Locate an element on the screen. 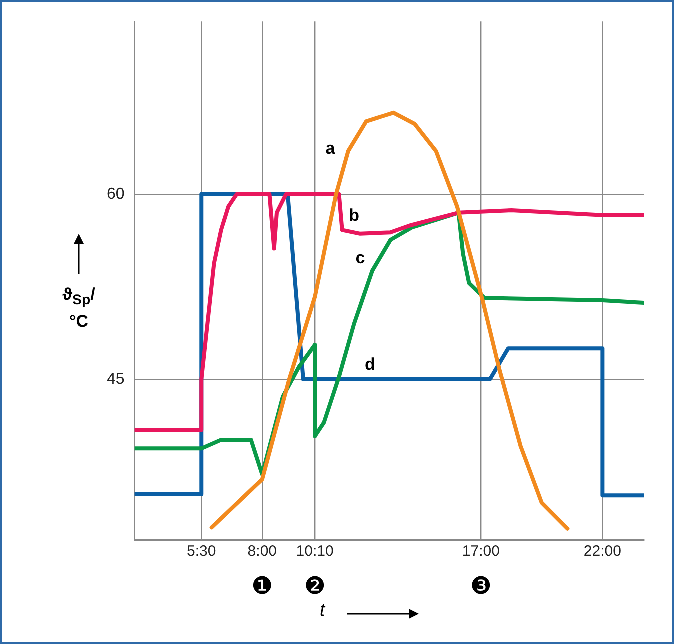  x-tick-label: 17:00 is located at coordinates (481, 551).